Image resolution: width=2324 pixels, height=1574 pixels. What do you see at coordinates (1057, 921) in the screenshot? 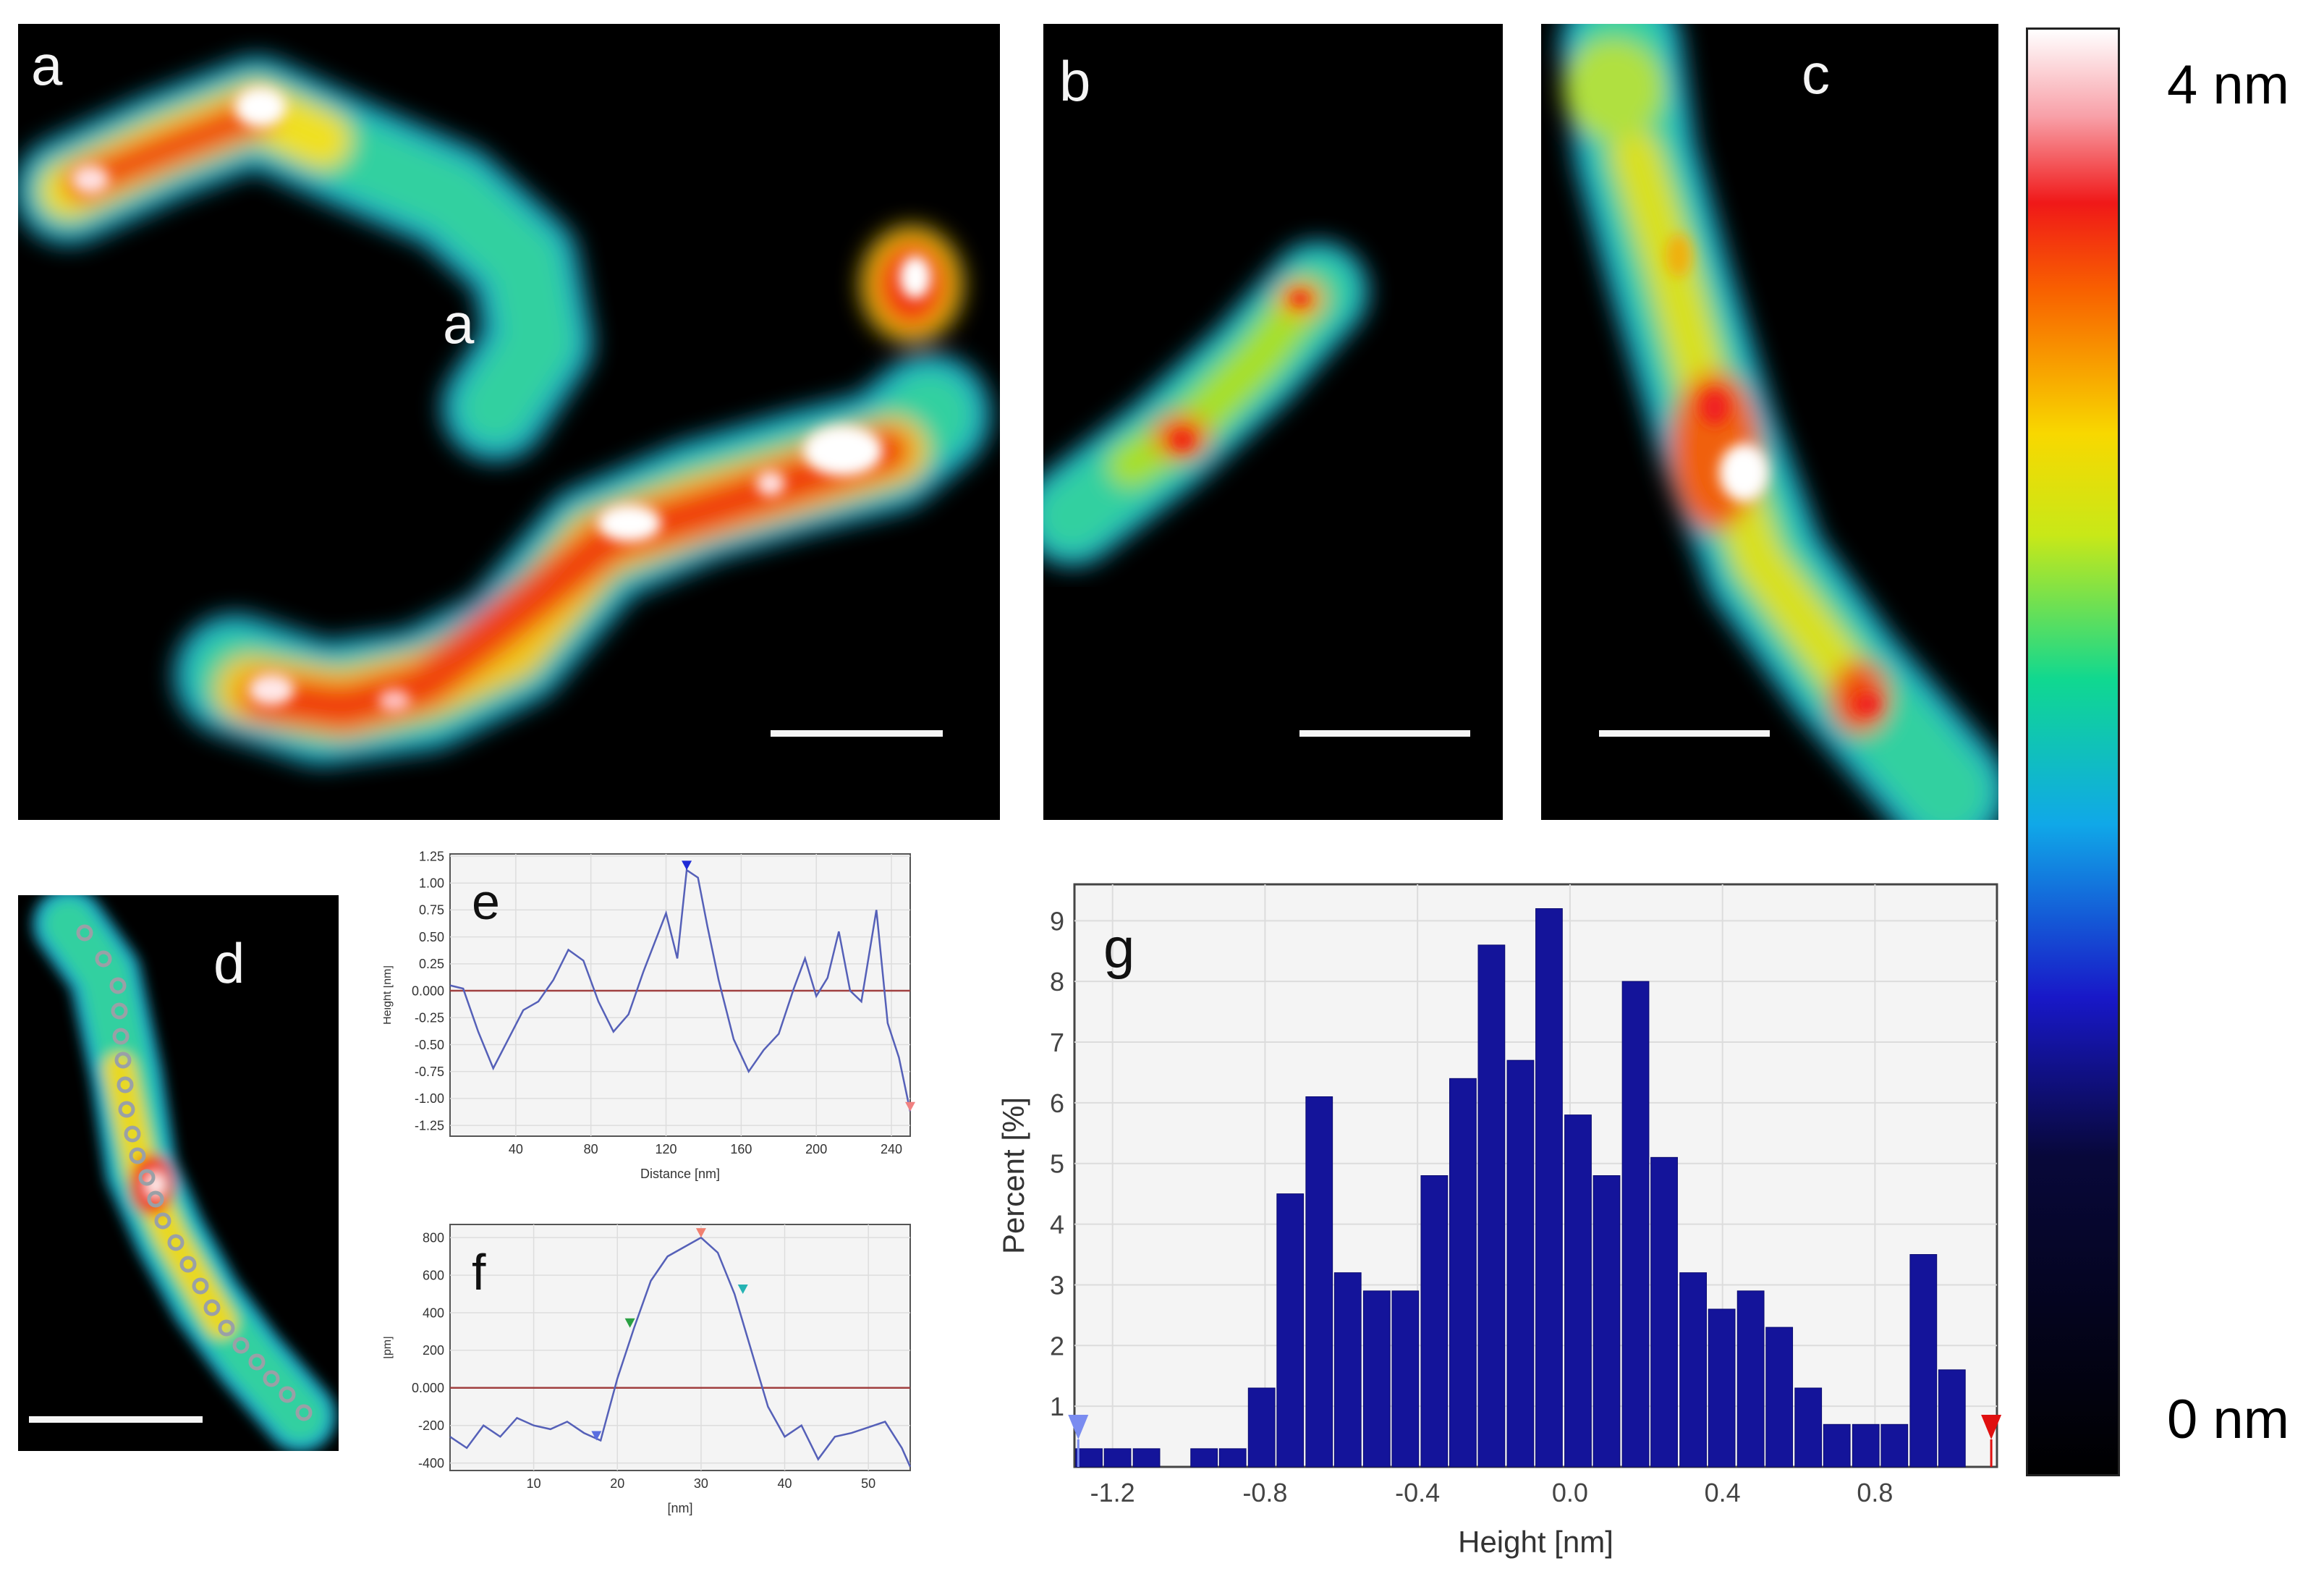
I see `y-tick-label: 9` at bounding box center [1057, 921].